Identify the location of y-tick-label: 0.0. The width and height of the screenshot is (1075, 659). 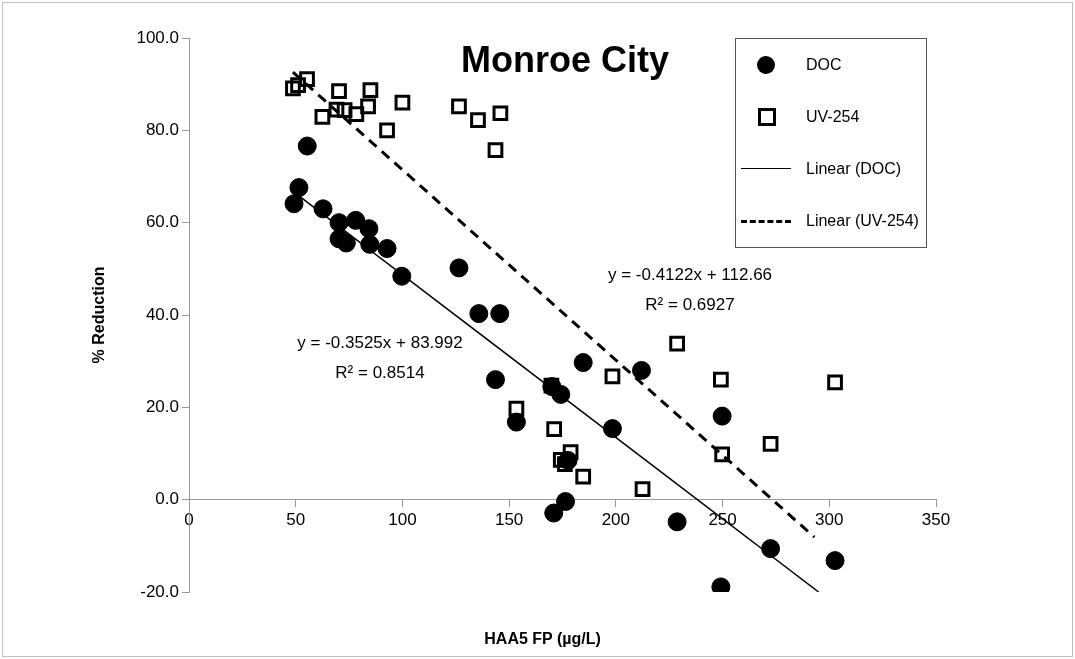
(167, 499).